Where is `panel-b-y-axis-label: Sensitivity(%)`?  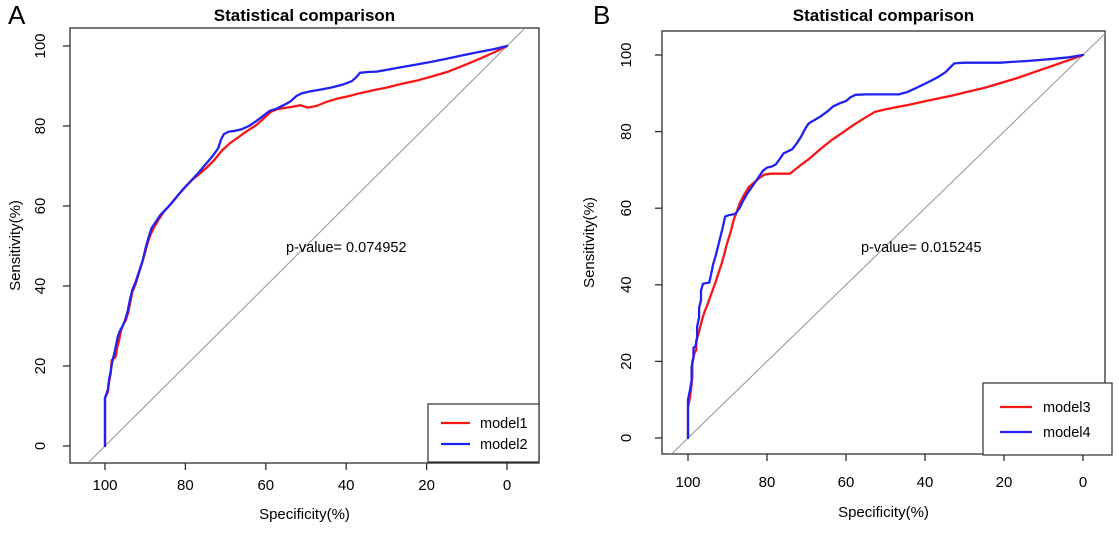
panel-b-y-axis-label: Sensitivity(%) is located at coordinates (589, 242).